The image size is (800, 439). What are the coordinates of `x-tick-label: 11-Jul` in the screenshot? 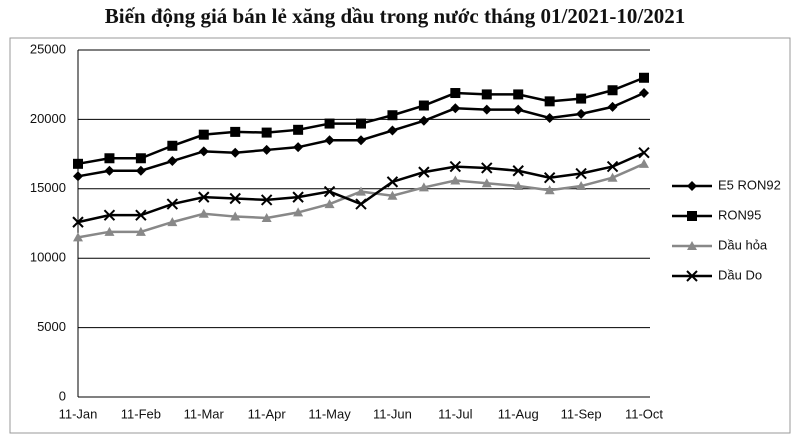 It's located at (455, 413).